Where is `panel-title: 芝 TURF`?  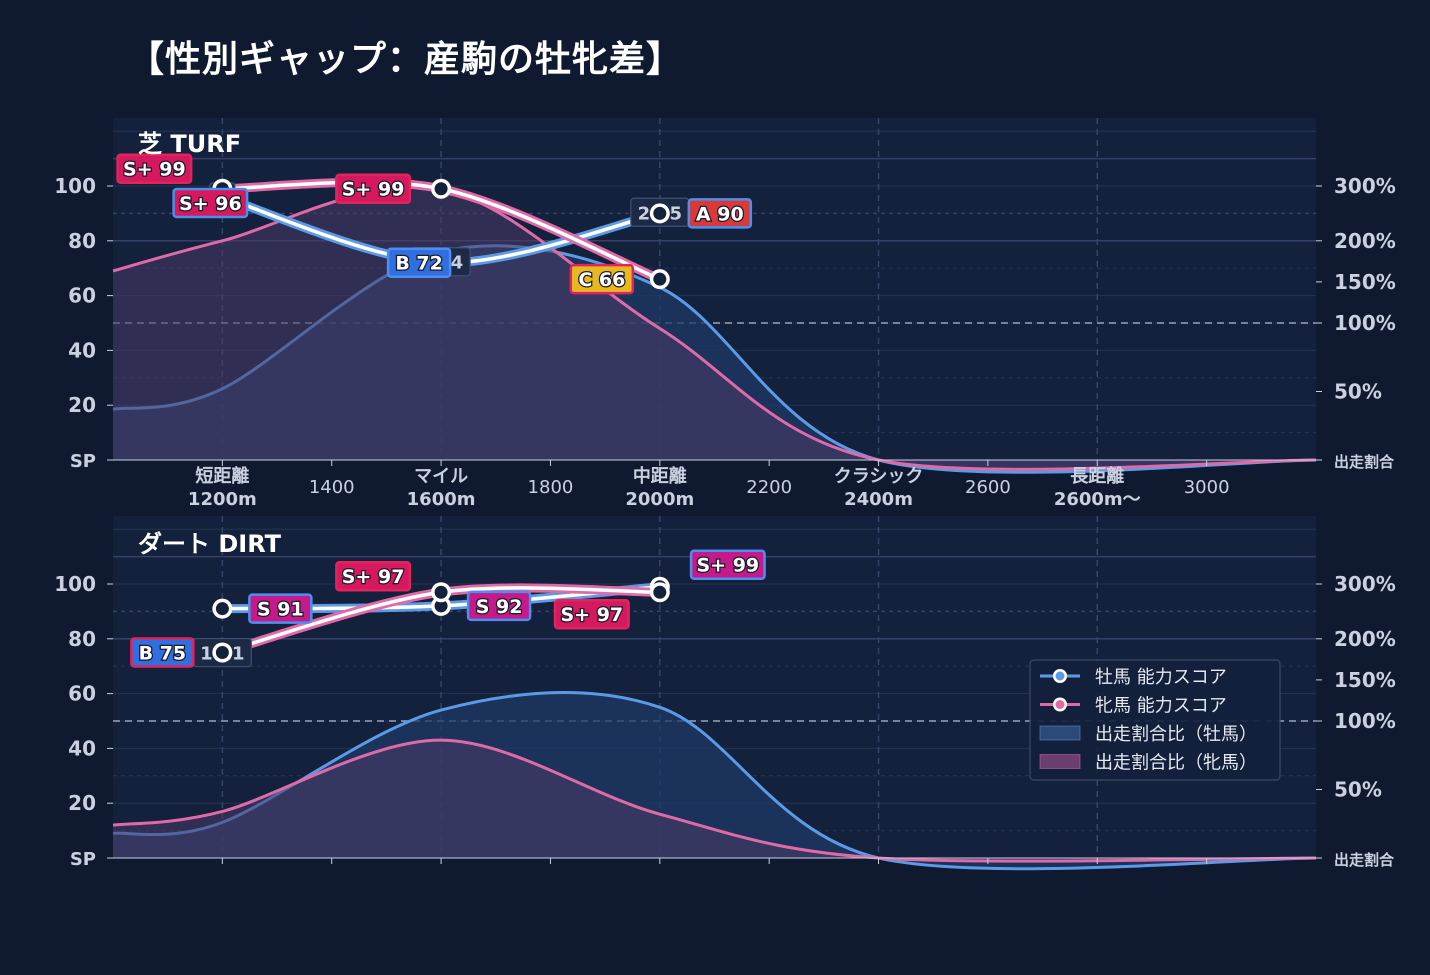
panel-title: 芝 TURF is located at coordinates (189, 144).